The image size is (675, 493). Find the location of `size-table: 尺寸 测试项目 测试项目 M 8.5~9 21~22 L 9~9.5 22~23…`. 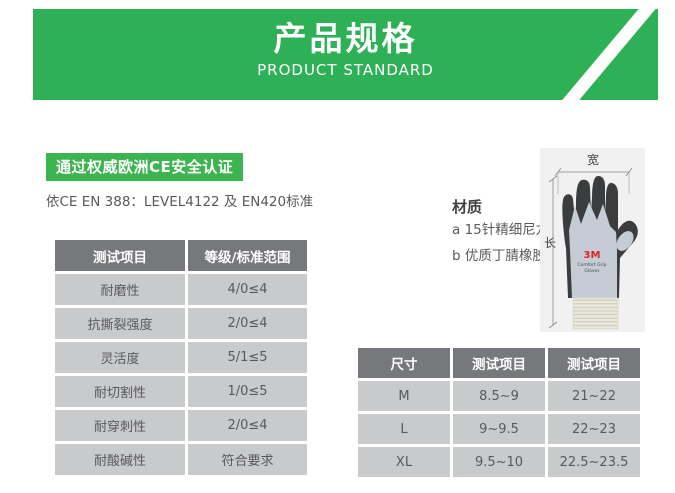

size-table: 尺寸 测试项目 测试项目 M 8.5~9 21~22 L 9~9.5 22~23… is located at coordinates (499, 412).